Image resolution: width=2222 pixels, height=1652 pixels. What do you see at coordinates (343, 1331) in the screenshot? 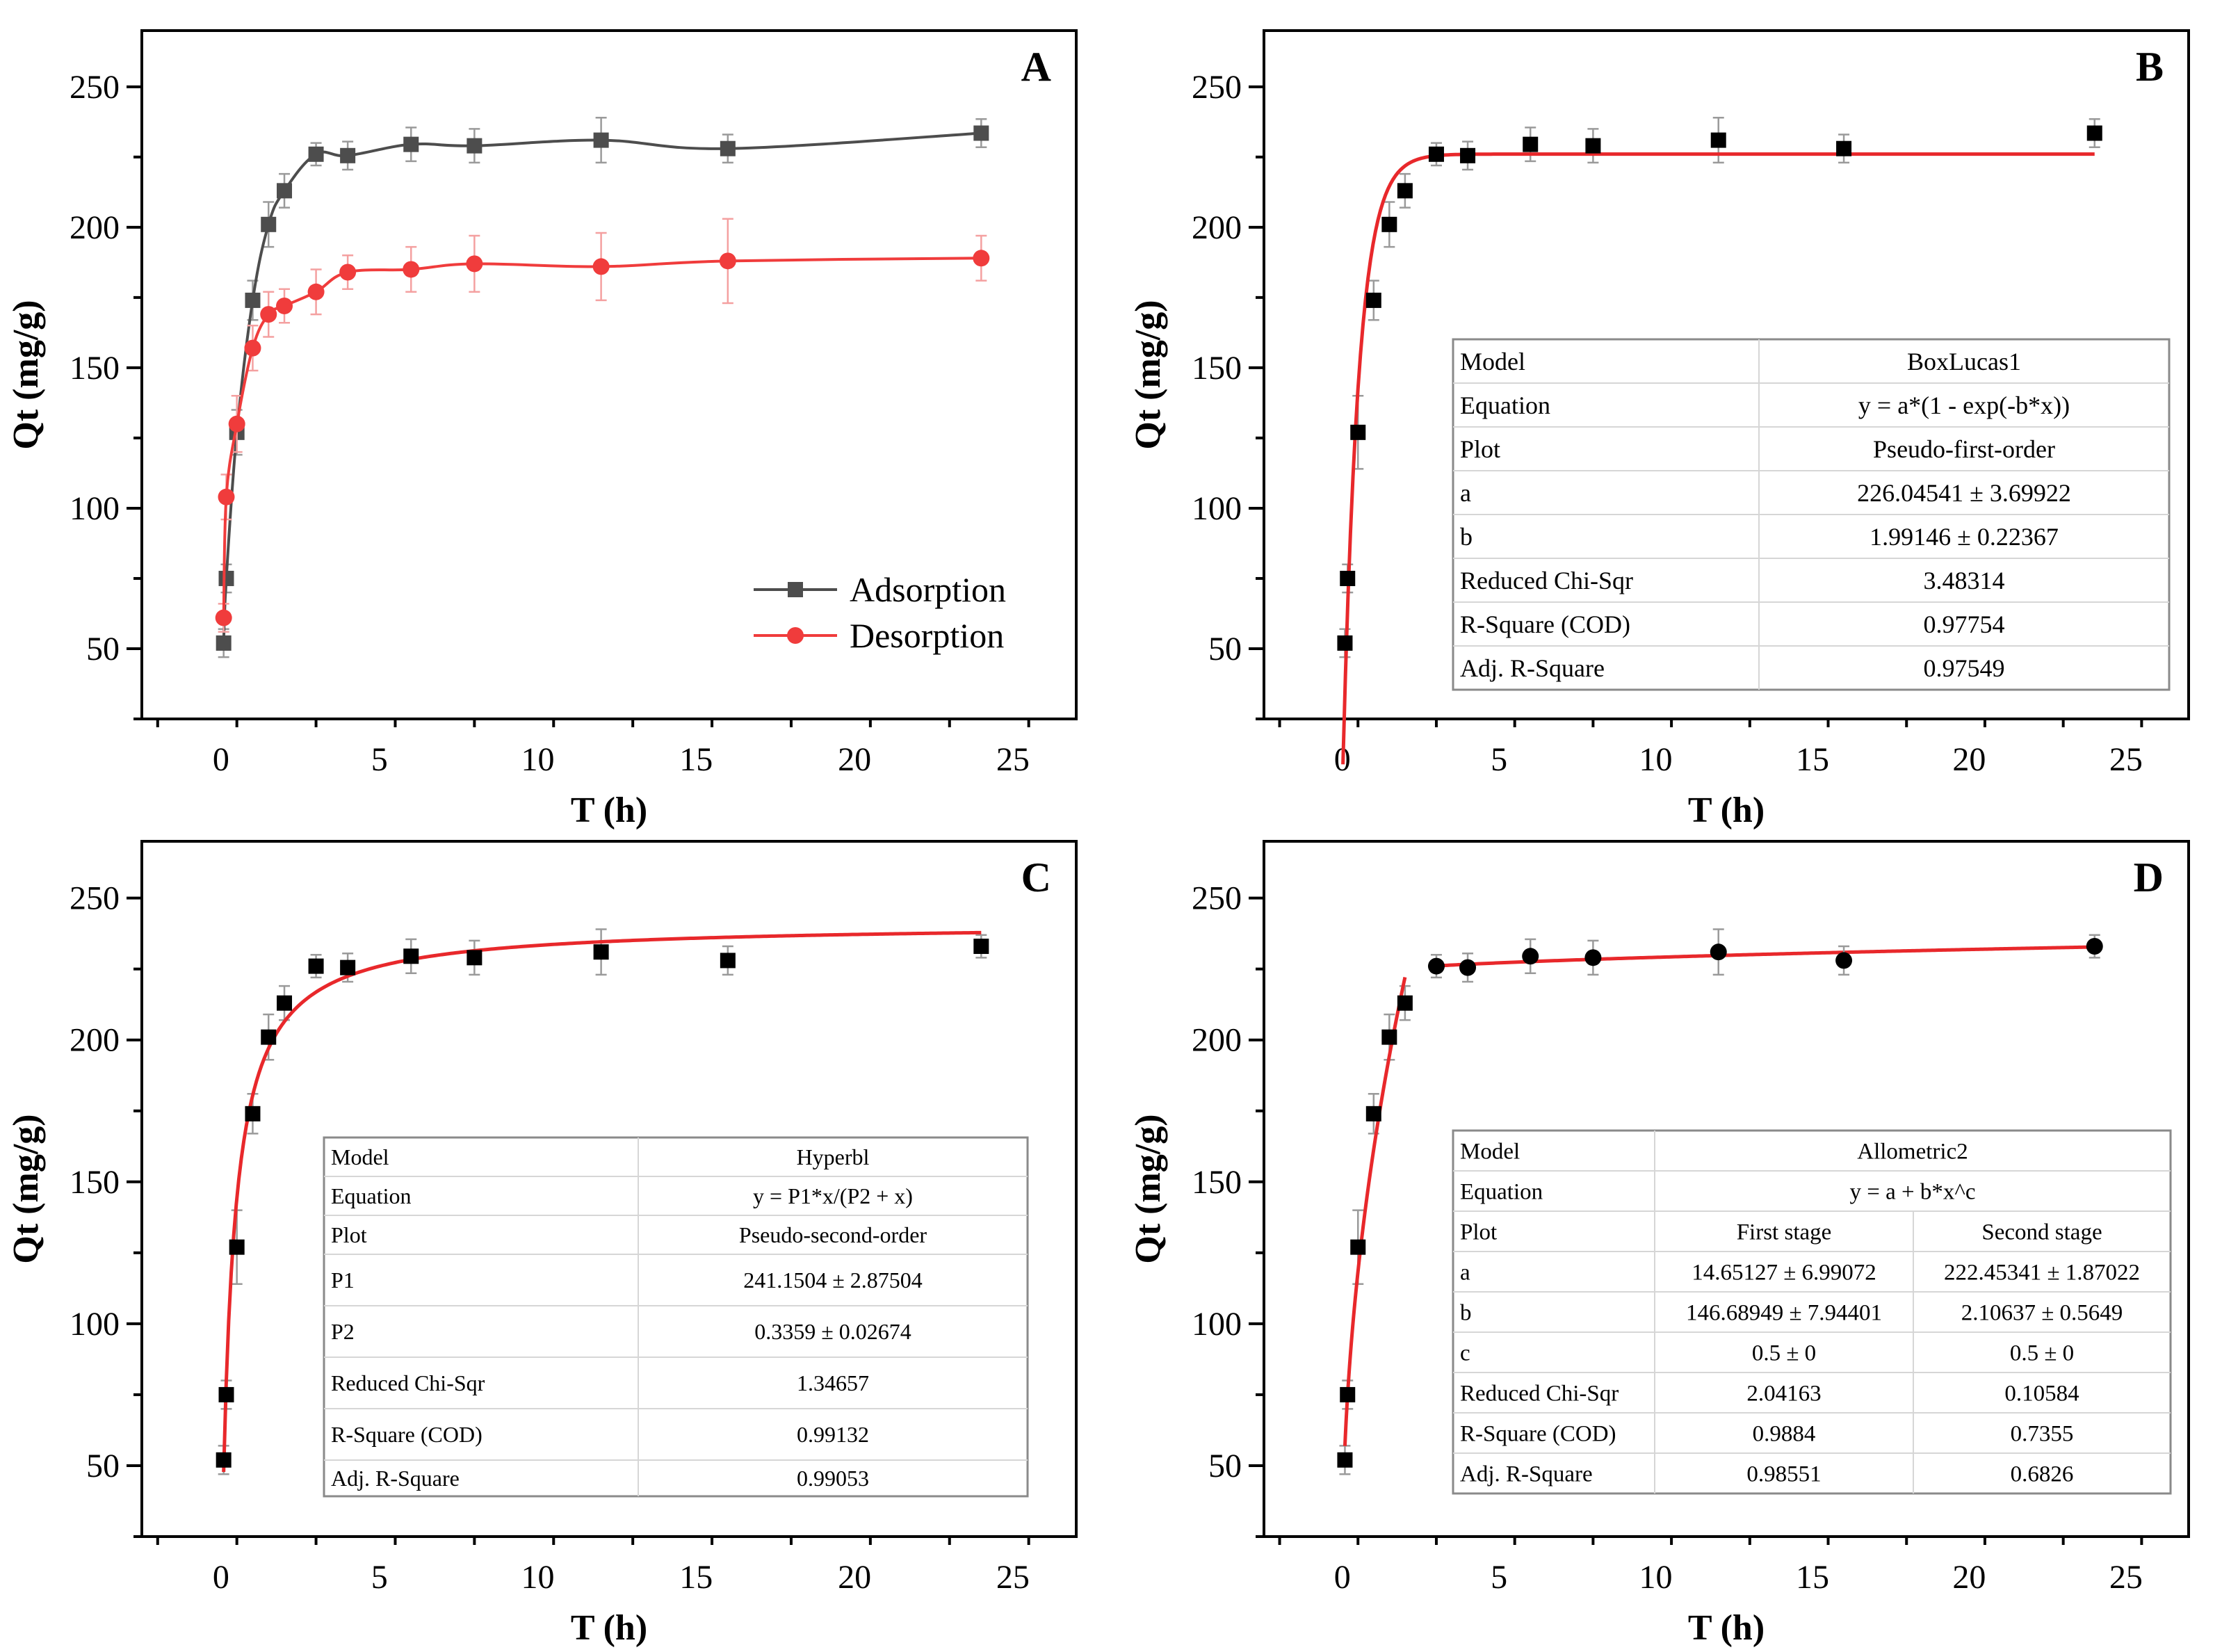
I see `table-row-label: P2` at bounding box center [343, 1331].